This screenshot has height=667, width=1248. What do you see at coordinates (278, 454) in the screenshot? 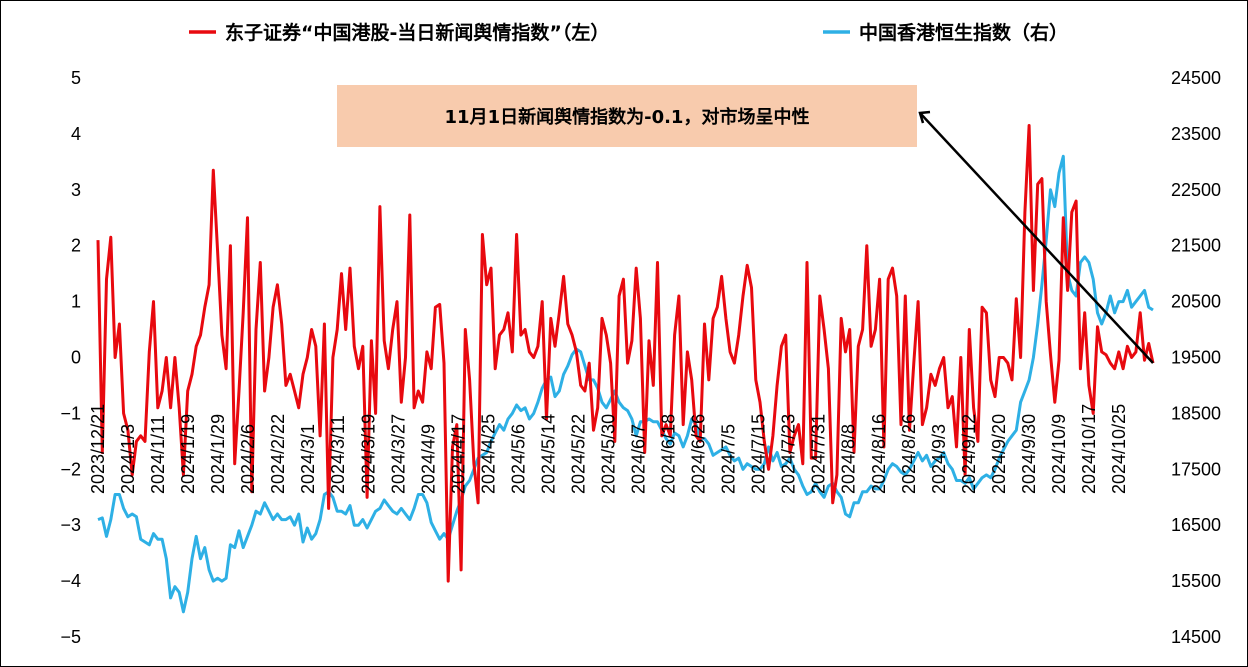
I see `x-tick-label: 2024/2/22` at bounding box center [278, 454].